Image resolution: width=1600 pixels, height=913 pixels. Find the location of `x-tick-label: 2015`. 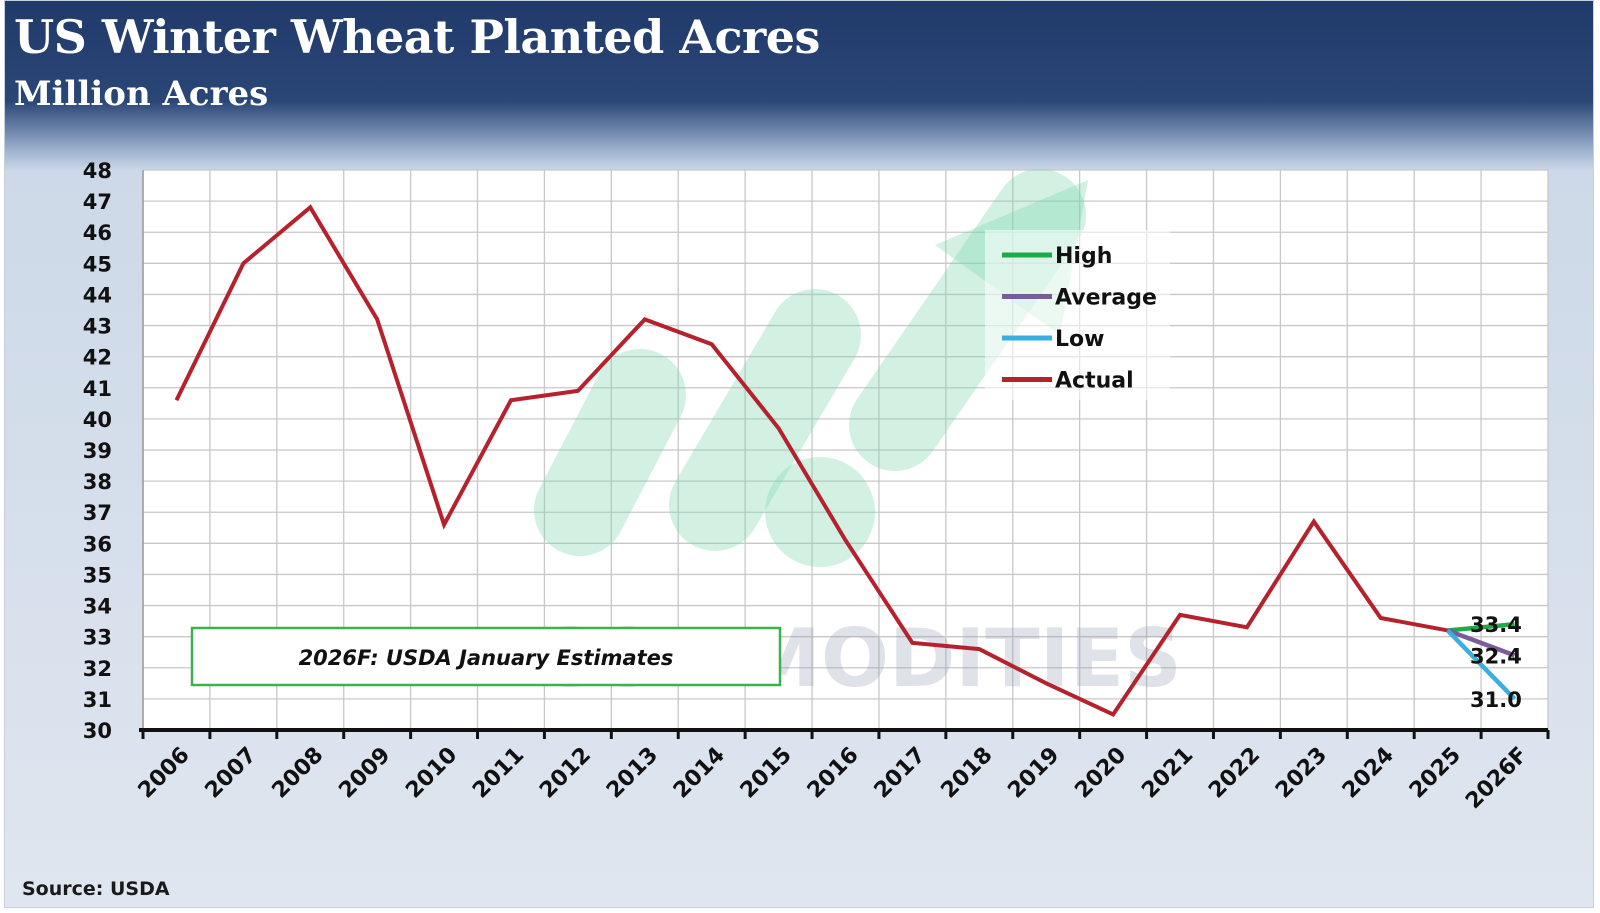

x-tick-label: 2015 is located at coordinates (766, 773).